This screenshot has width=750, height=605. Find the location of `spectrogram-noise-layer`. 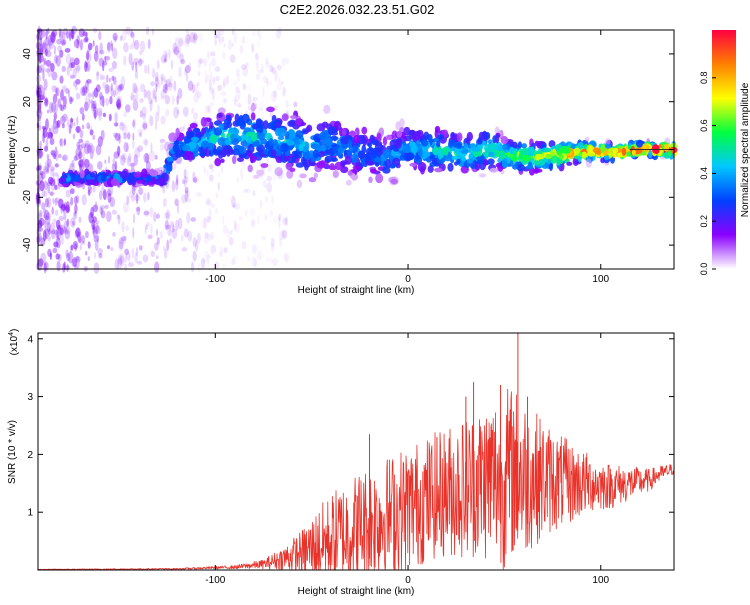

spectrogram-noise-layer is located at coordinates (162, 150).